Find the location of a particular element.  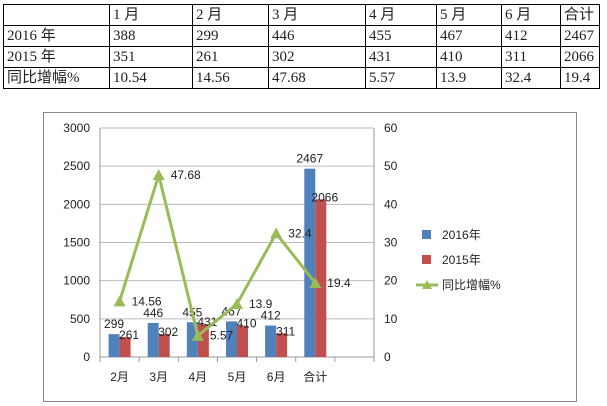

table-row: 2016 年 388 299 446 455 467 412 2467 is located at coordinates (301, 36).